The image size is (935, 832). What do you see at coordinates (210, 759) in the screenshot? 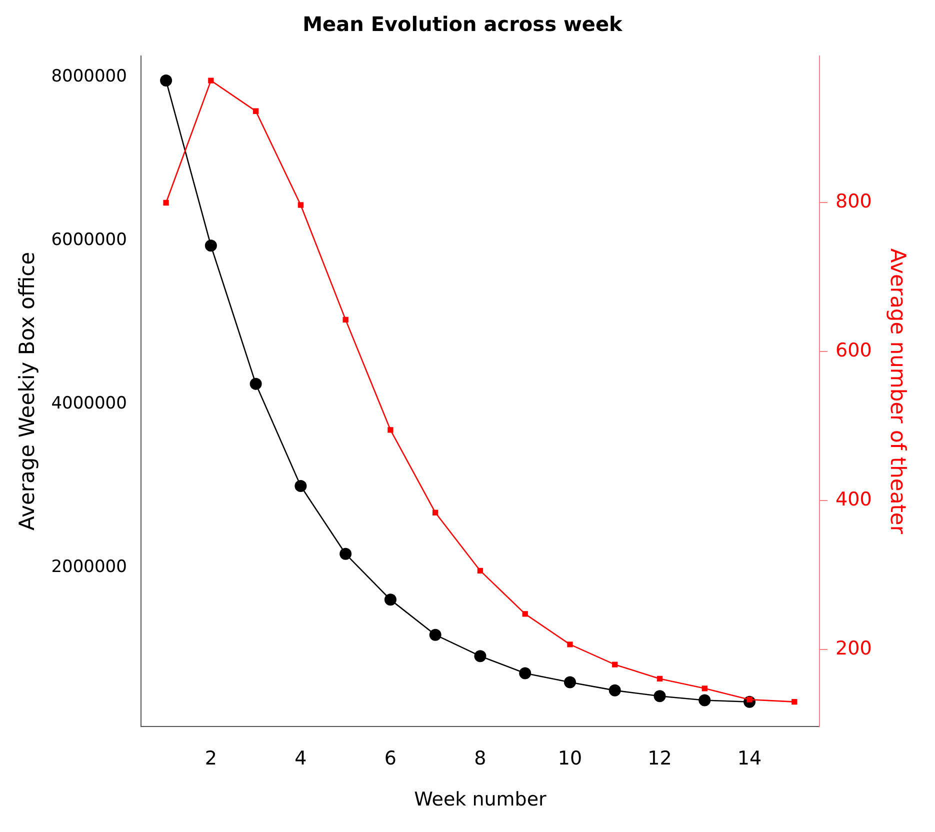
I see `x-tick-label: 2` at bounding box center [210, 759].